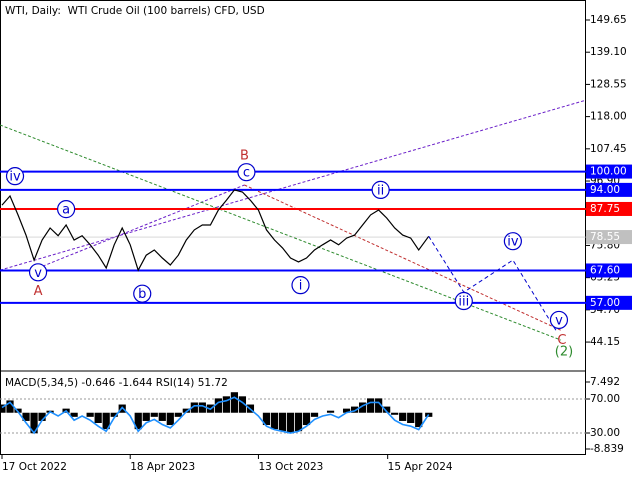 The image size is (640, 480). I want to click on current-price-label: 78.55, so click(605, 237).